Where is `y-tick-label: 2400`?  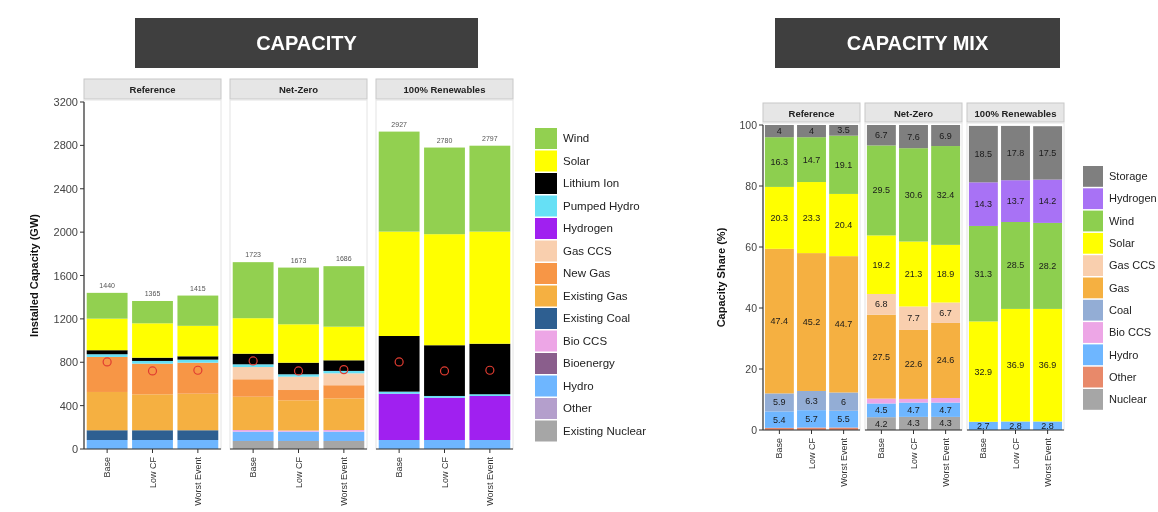 y-tick-label: 2400 is located at coordinates (65, 188).